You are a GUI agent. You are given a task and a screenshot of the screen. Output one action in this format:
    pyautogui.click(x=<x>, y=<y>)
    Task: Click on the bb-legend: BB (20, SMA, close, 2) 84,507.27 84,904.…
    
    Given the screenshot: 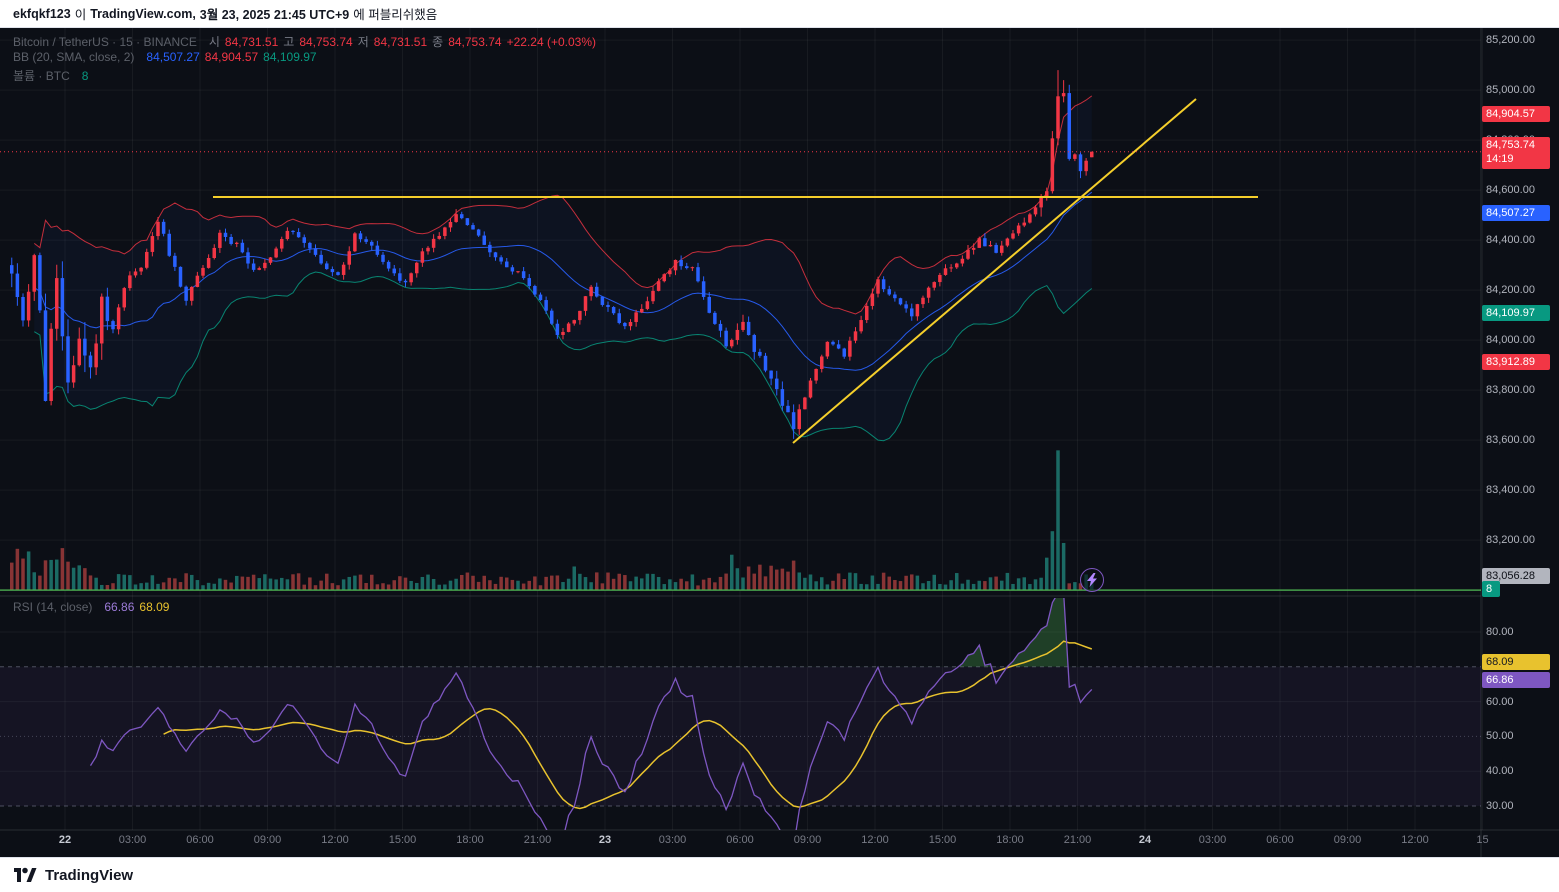 What is the action you would take?
    pyautogui.click(x=165, y=57)
    